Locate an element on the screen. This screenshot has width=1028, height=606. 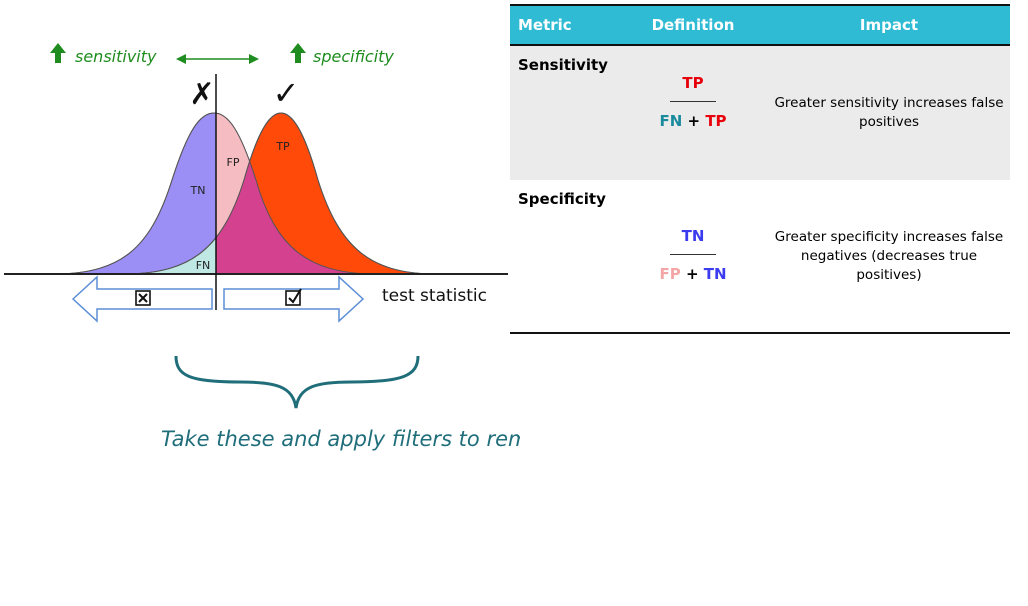
metric-name: Specificity is located at coordinates (562, 199).